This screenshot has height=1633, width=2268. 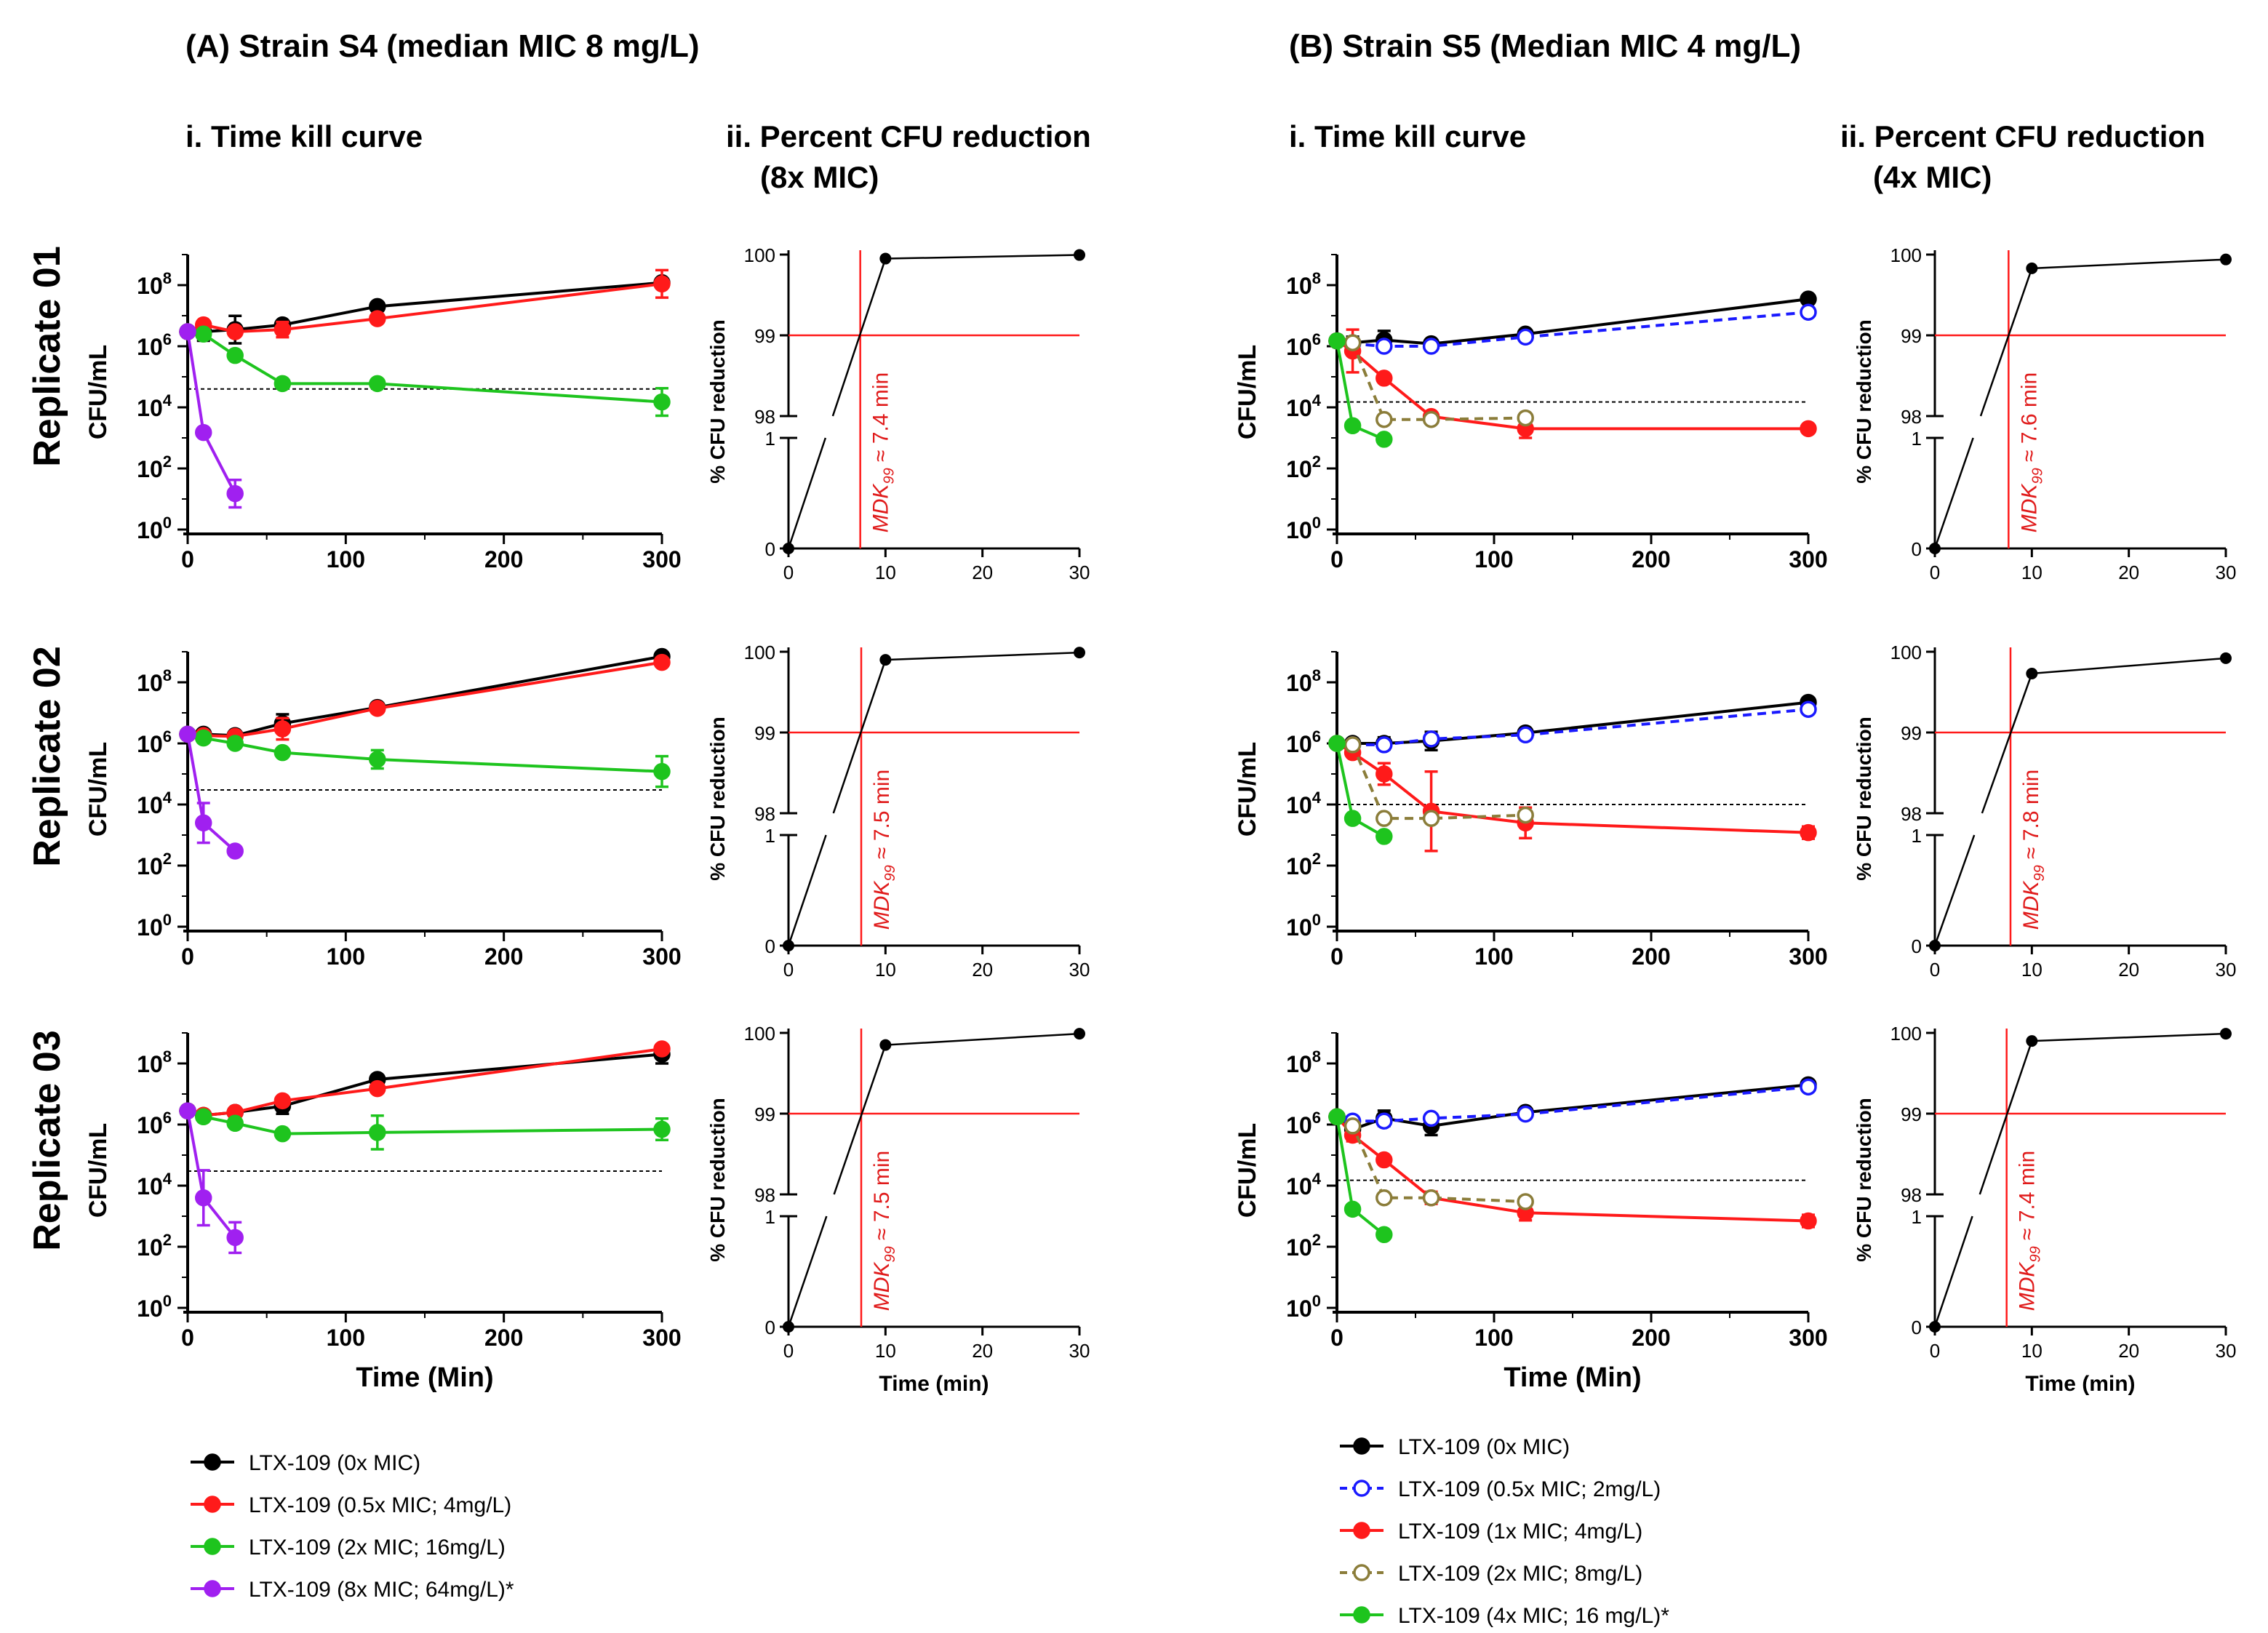 I want to click on data-line-lower, so click(x=1953, y=1271).